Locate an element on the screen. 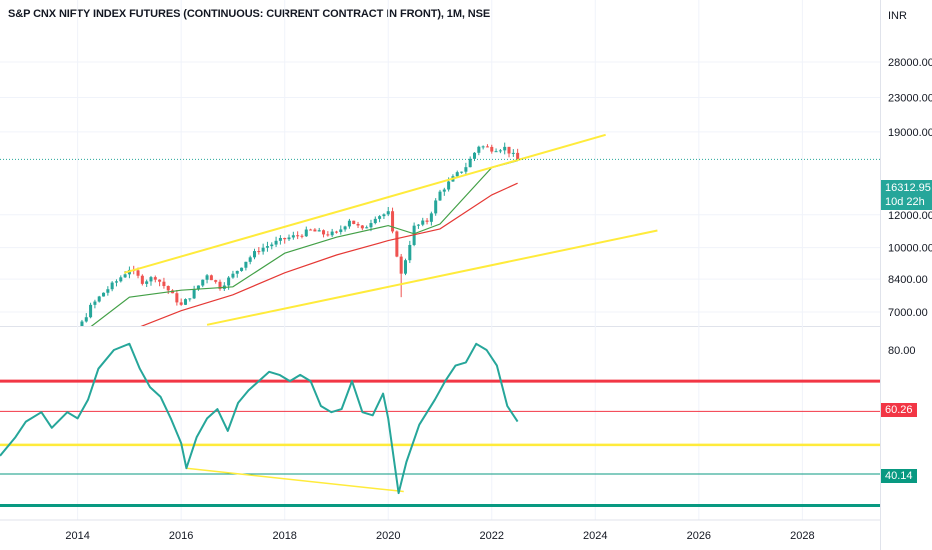  time-tick-label: 2024 is located at coordinates (595, 536).